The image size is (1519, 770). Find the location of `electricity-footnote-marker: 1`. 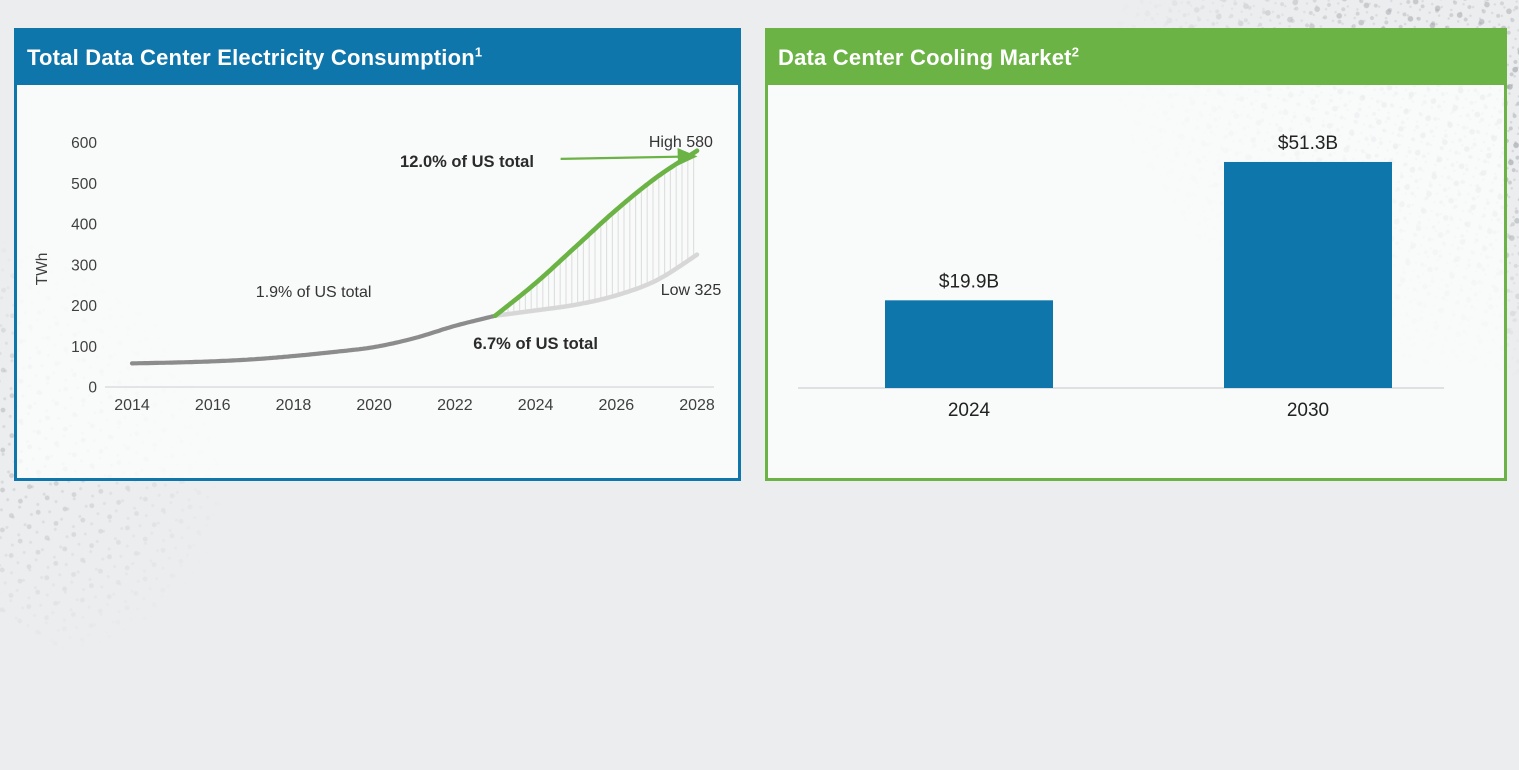

electricity-footnote-marker: 1 is located at coordinates (478, 52).